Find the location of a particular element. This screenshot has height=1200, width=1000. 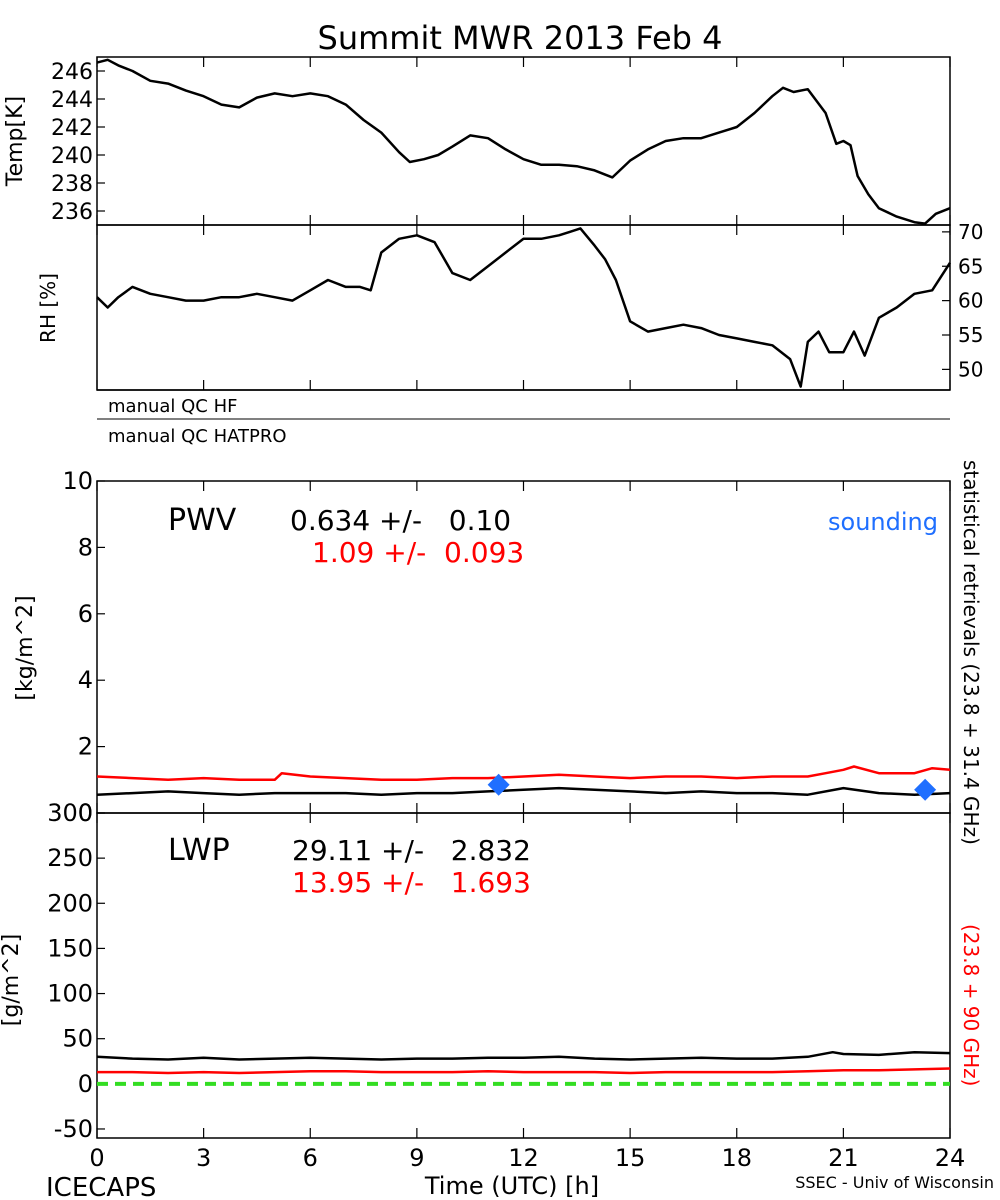

x-tick-label: 12 is located at coordinates (523, 1158).